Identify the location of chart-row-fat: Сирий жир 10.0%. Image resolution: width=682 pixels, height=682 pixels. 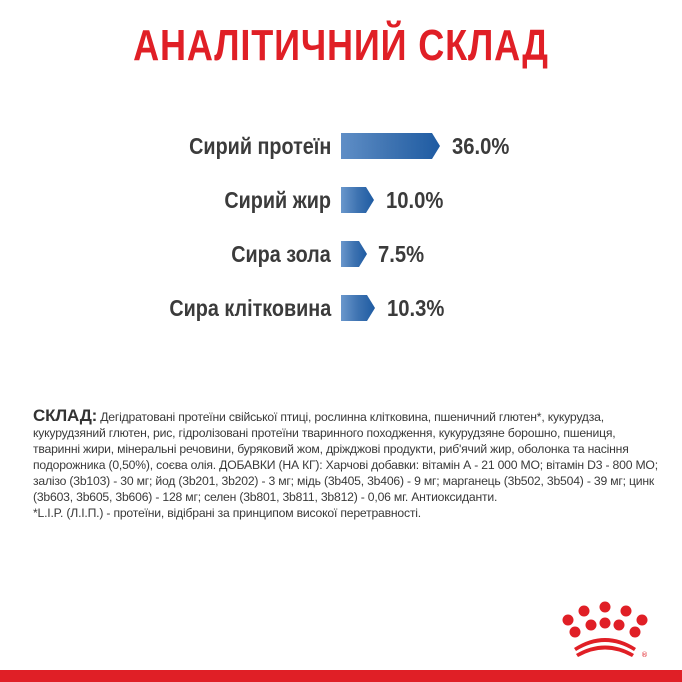
(341, 200).